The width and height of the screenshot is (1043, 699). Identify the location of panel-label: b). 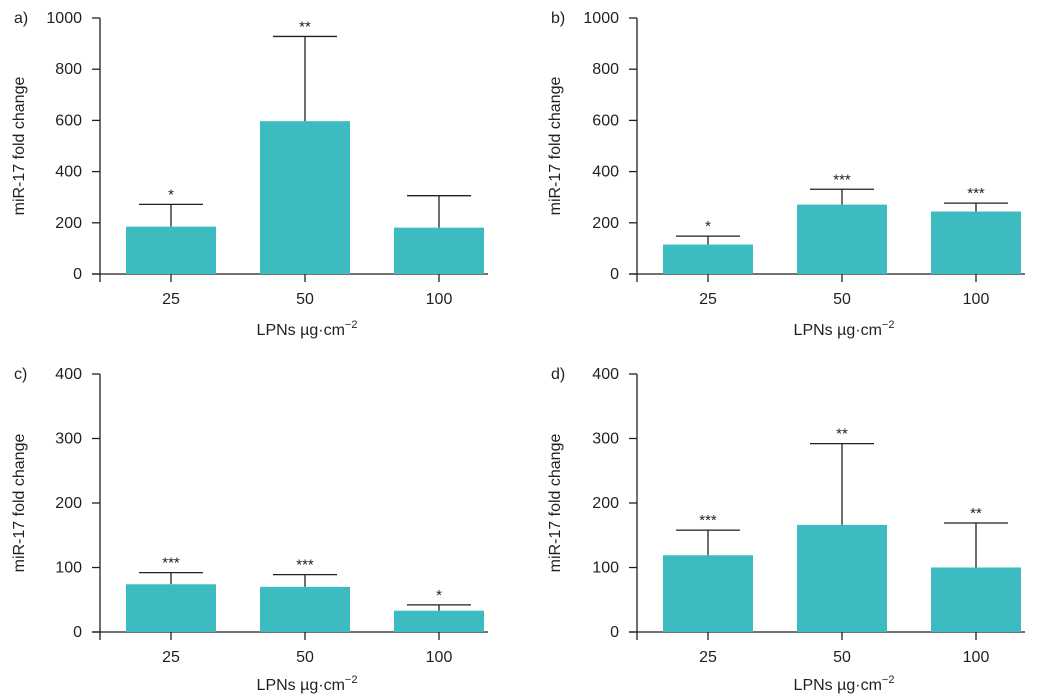
(558, 18).